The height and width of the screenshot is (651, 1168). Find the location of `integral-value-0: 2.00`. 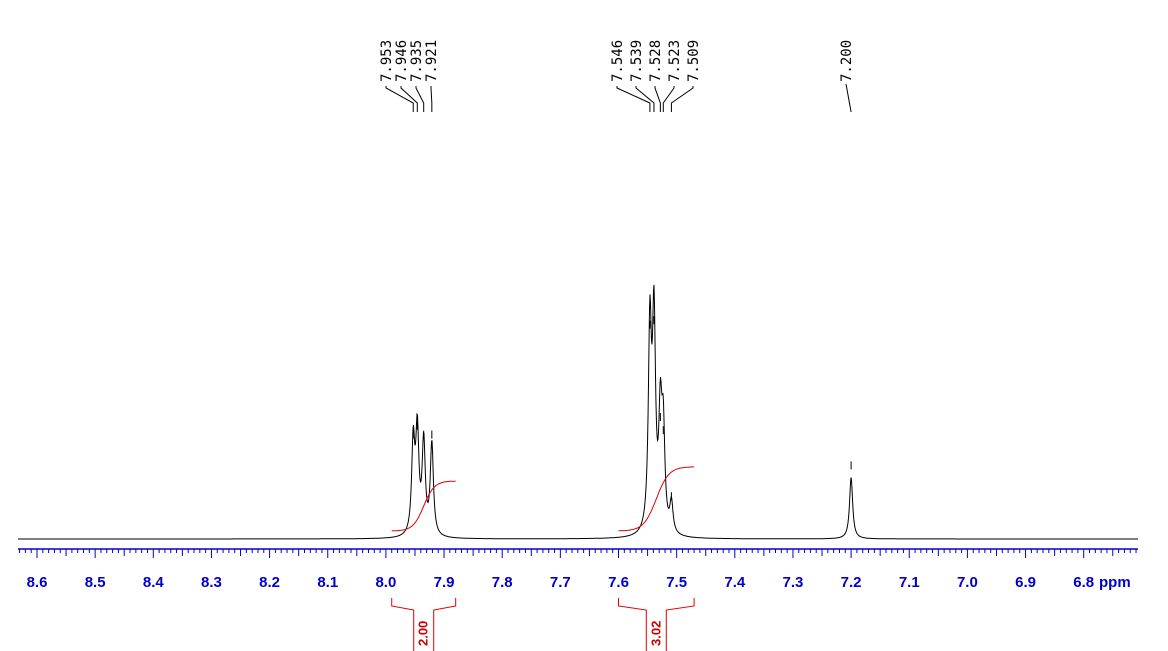

integral-value-0: 2.00 is located at coordinates (423, 633).